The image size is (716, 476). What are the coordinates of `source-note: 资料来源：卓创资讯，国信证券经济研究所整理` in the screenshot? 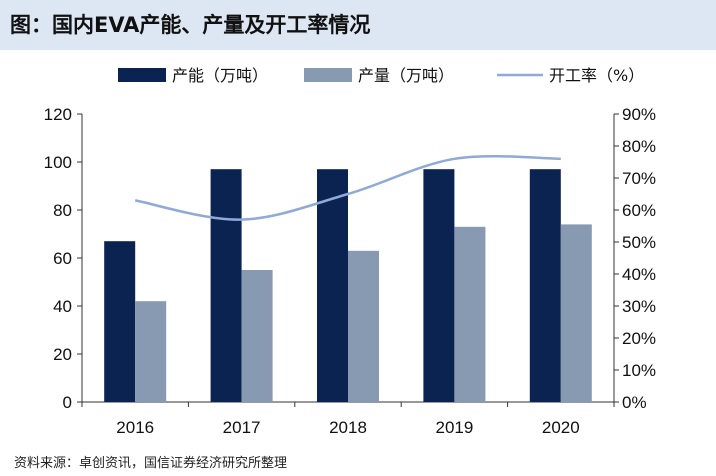 It's located at (151, 463).